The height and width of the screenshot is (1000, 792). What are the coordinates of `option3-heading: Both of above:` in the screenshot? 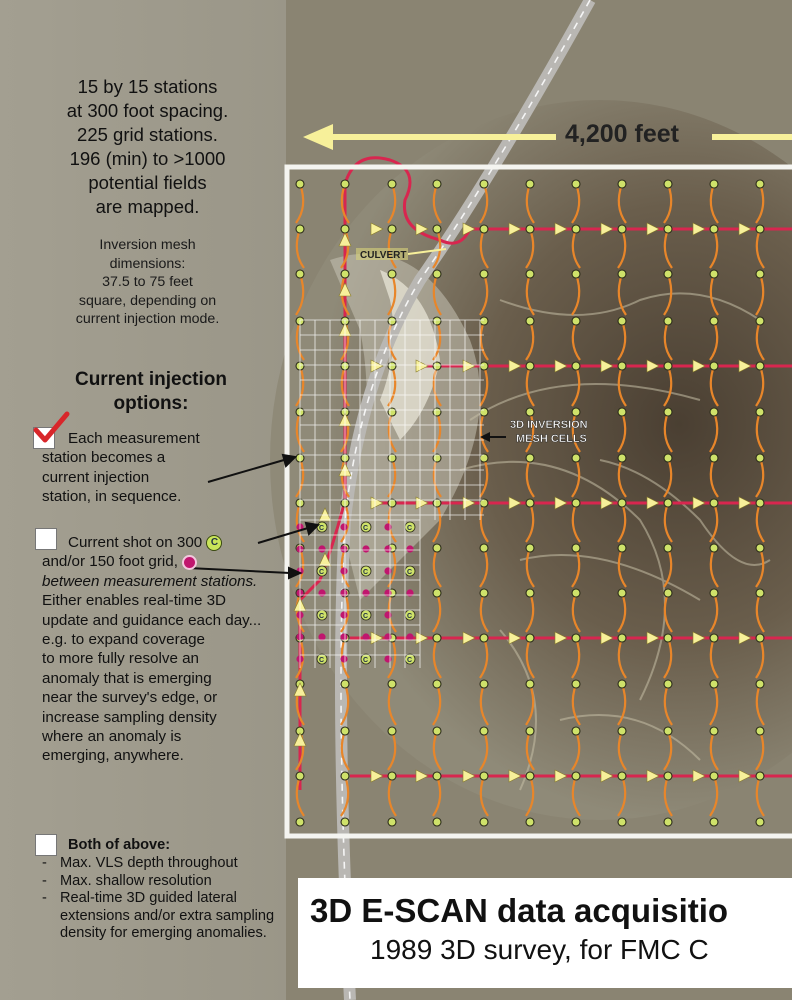 It's located at (119, 845).